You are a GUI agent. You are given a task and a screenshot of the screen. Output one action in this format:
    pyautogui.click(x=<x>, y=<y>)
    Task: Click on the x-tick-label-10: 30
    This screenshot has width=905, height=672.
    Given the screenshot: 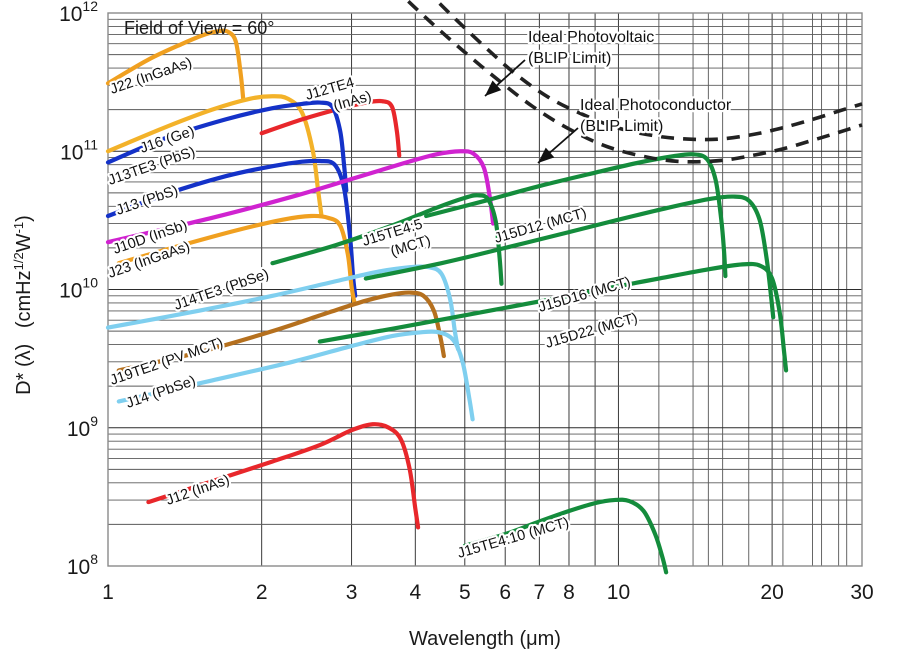 What is the action you would take?
    pyautogui.click(x=861, y=592)
    